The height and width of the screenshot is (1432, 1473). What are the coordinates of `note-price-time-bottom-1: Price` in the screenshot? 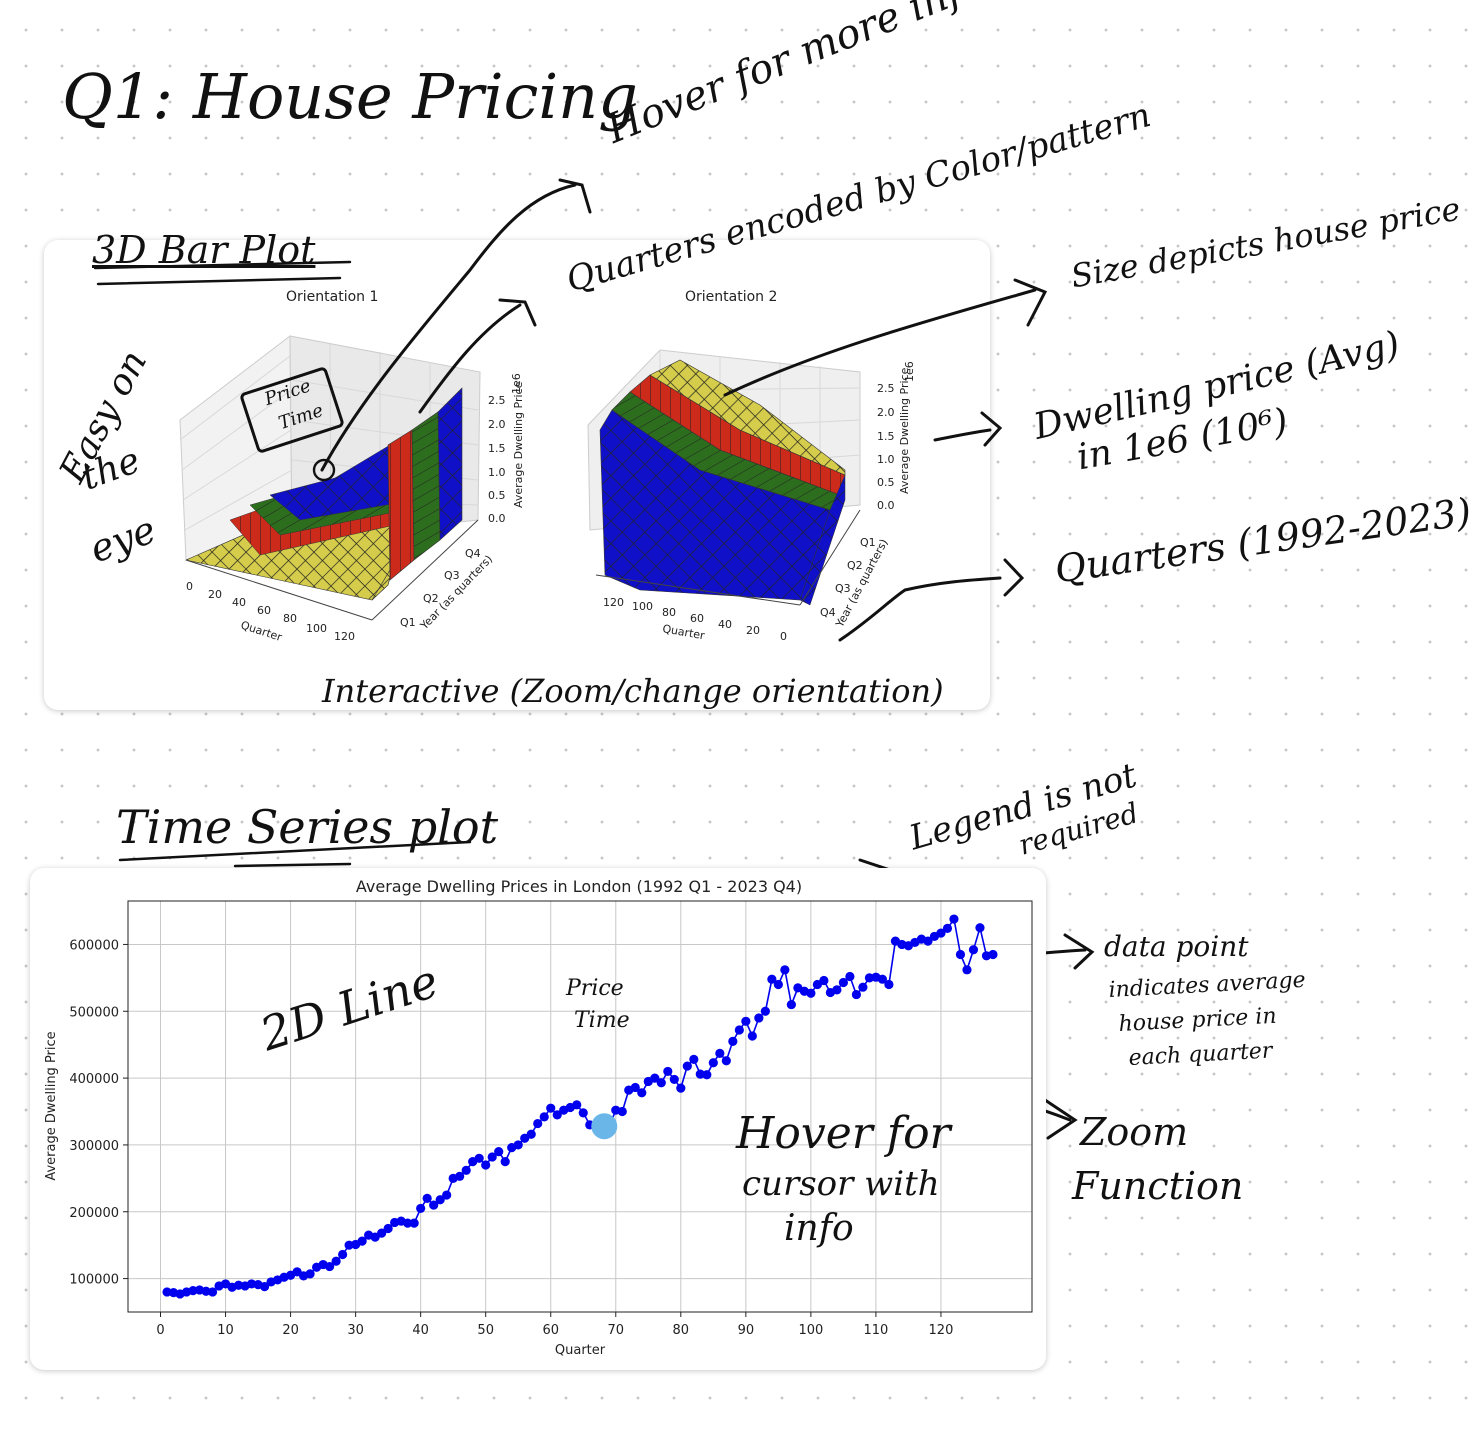 It's located at (595, 988).